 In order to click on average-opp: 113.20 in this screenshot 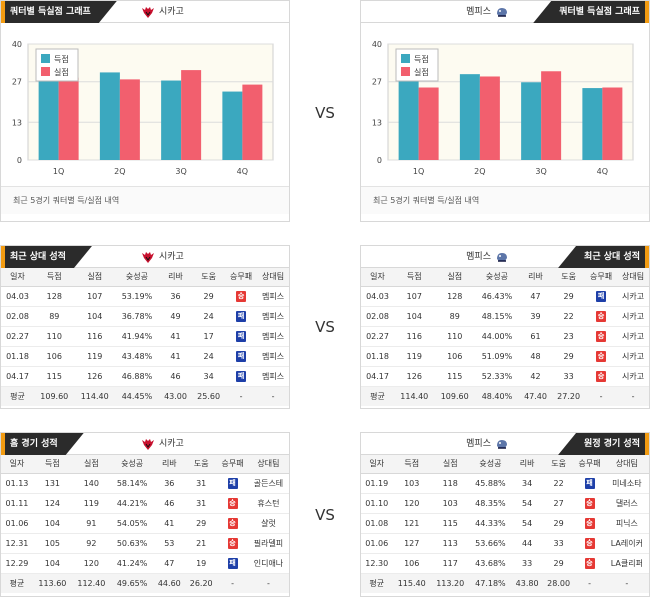, I will do `click(450, 583)`.